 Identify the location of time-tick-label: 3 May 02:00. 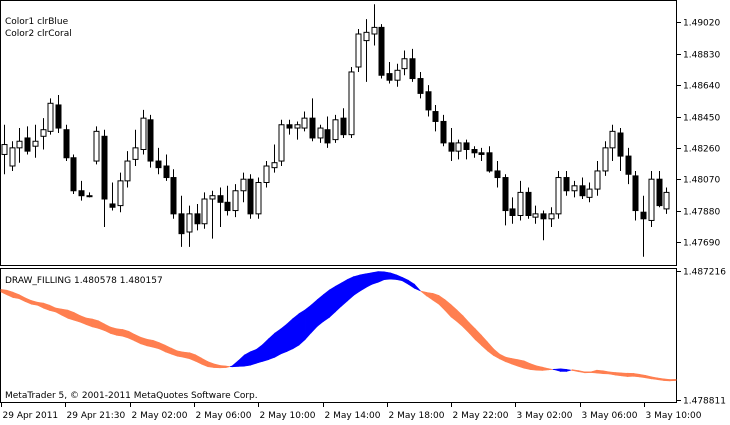
(545, 416).